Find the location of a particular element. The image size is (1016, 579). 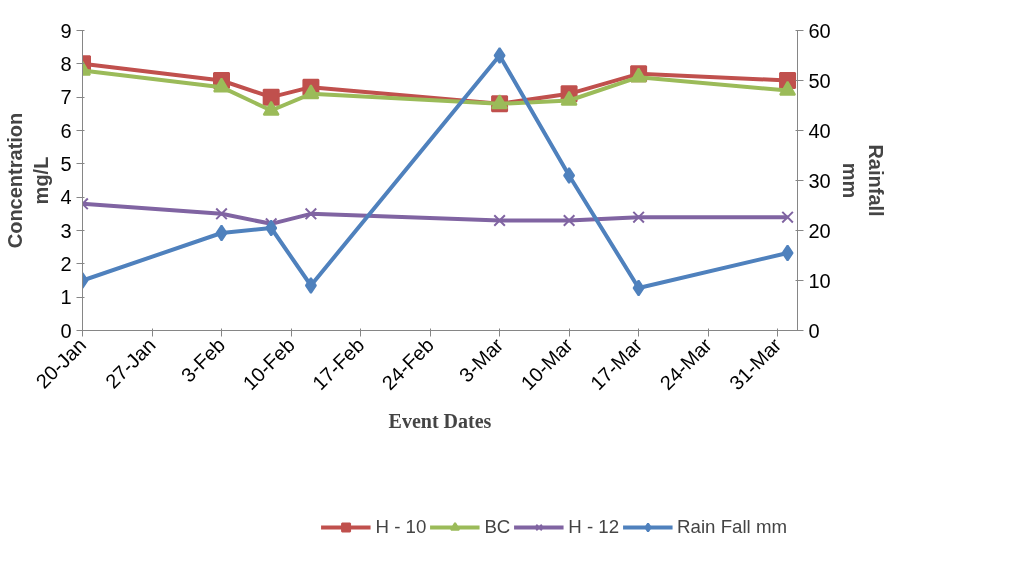

y2-axis-title: Rainfall mm is located at coordinates (863, 180).